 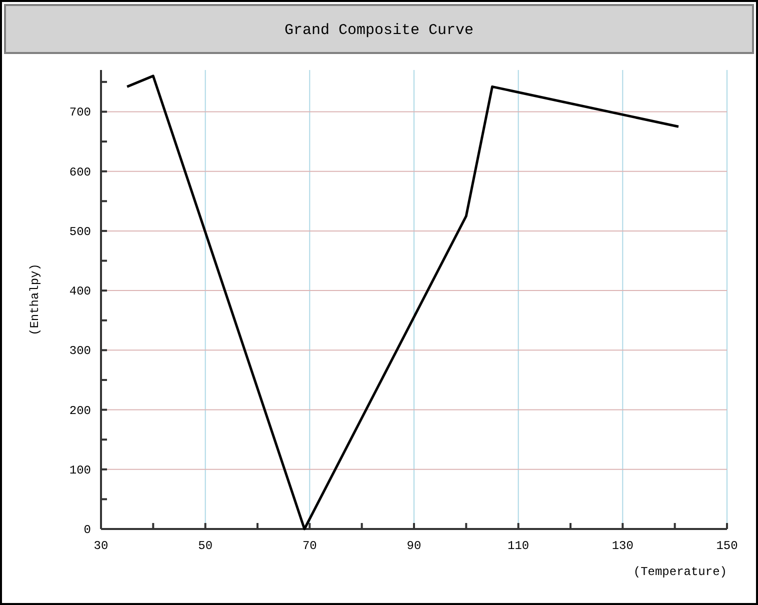 I want to click on y-tick-label: 500, so click(x=80, y=231).